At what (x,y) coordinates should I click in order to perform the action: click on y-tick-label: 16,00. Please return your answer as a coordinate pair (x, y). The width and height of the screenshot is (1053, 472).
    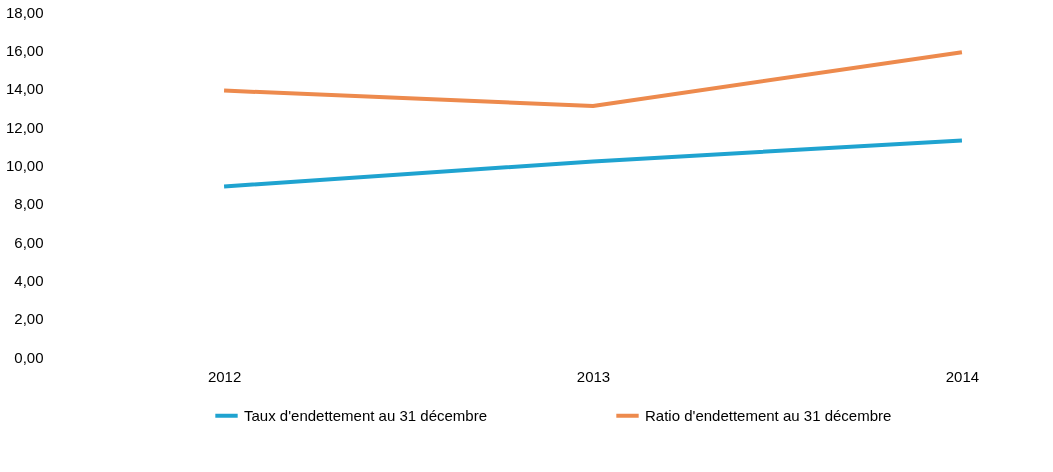
    Looking at the image, I should click on (24, 50).